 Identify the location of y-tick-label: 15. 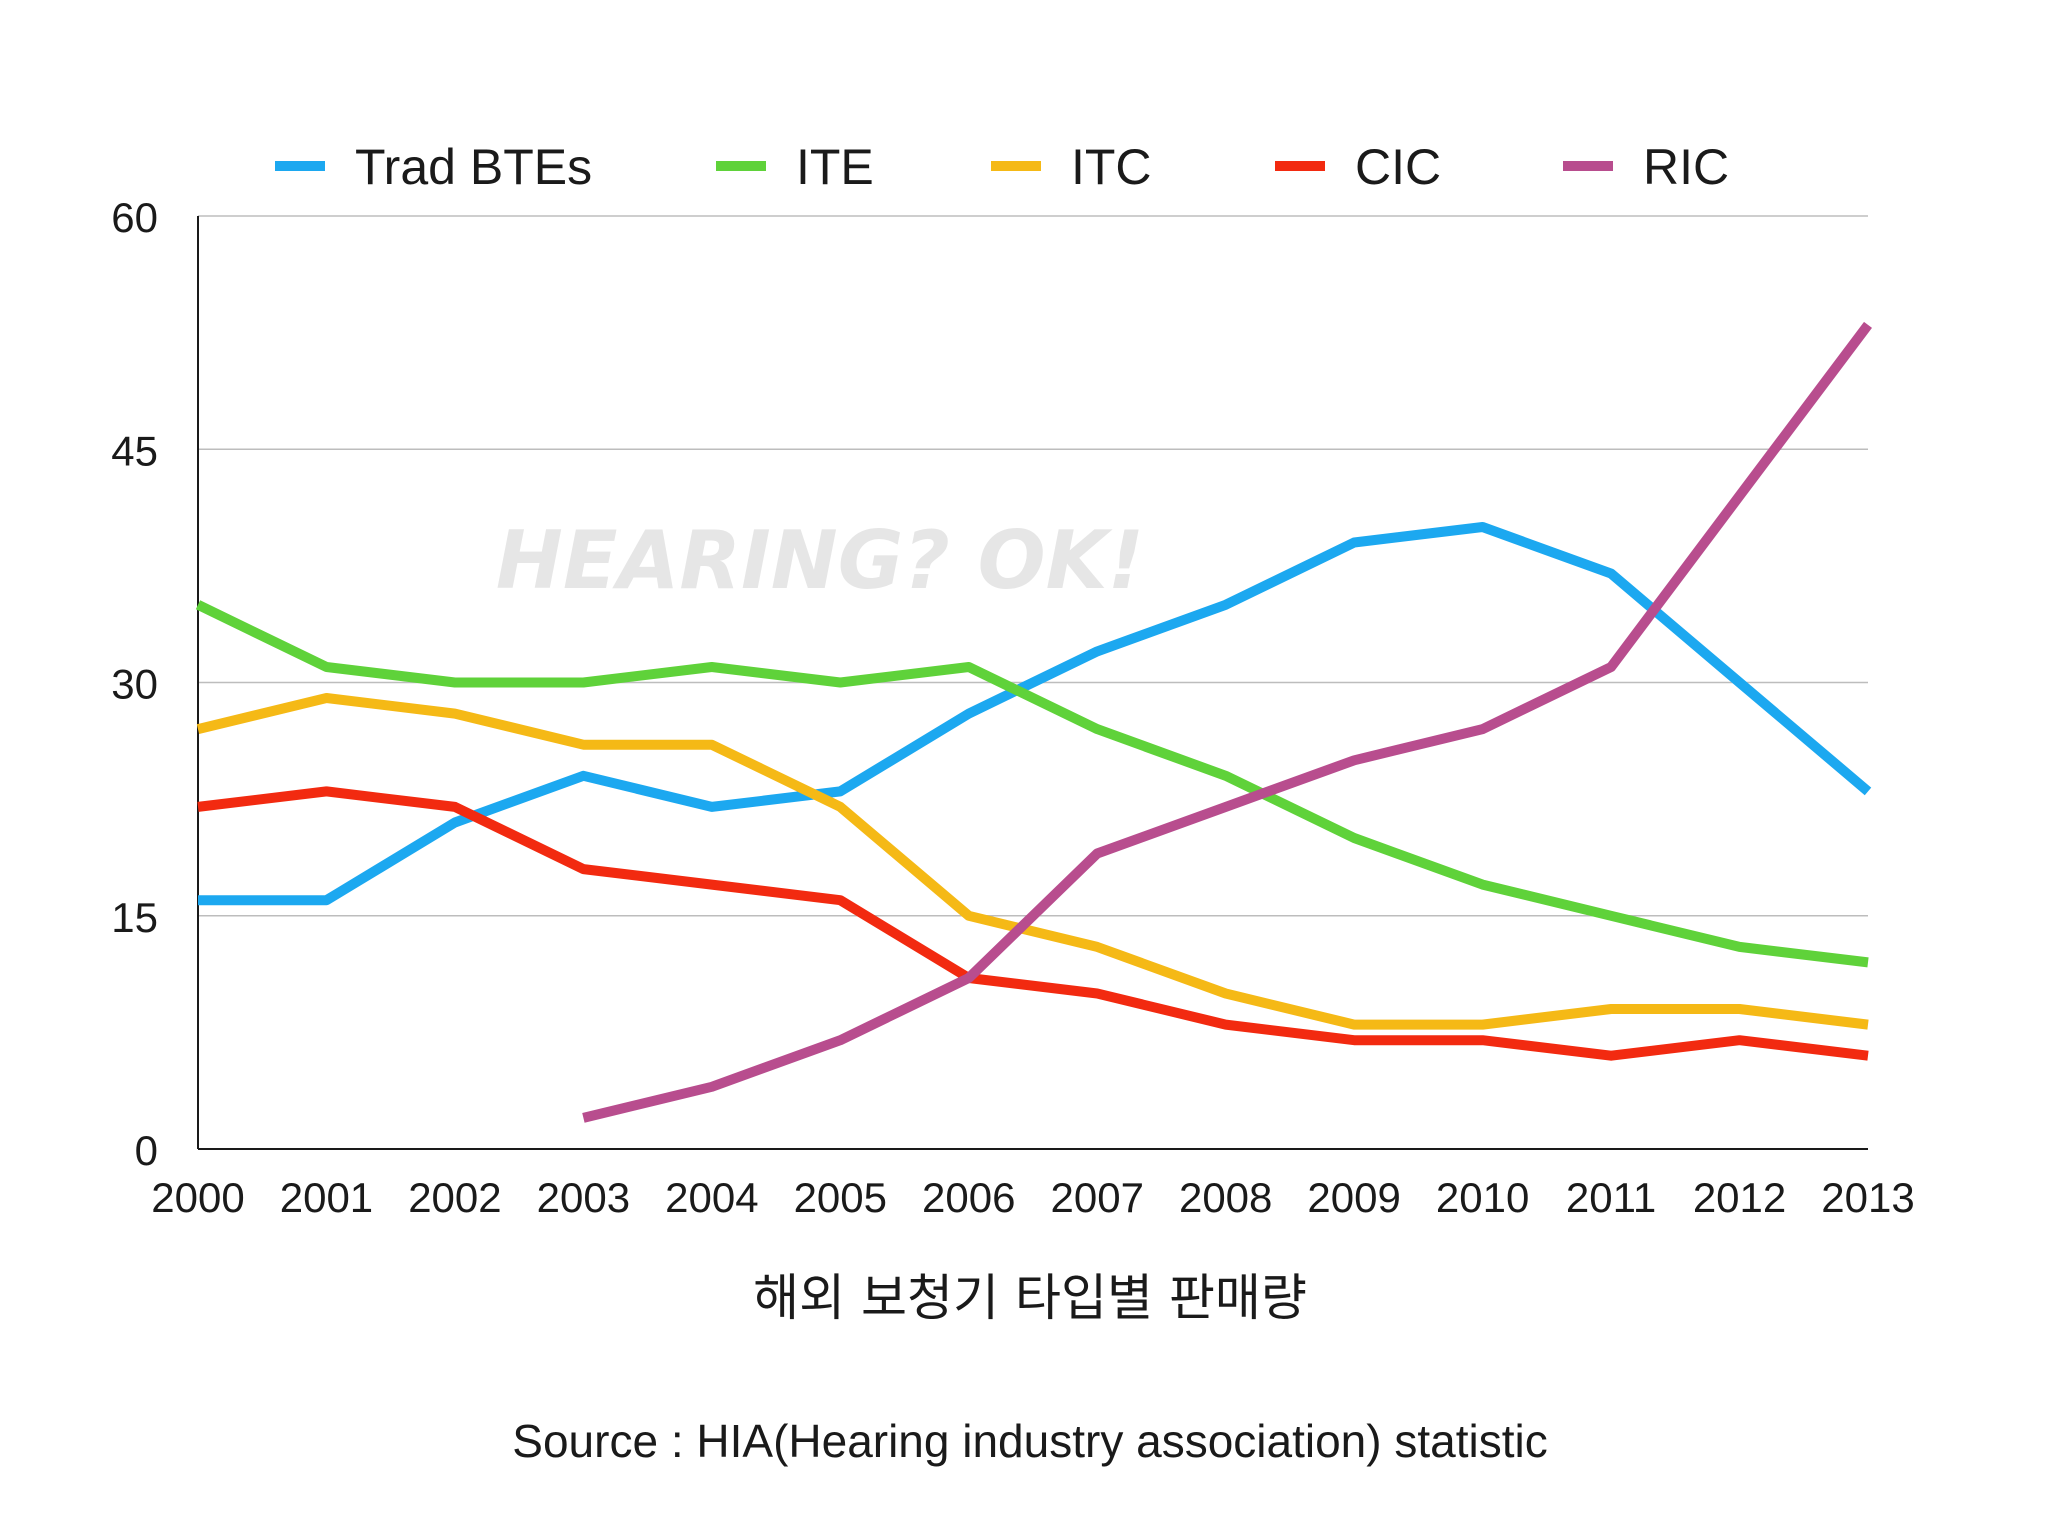
(134, 917).